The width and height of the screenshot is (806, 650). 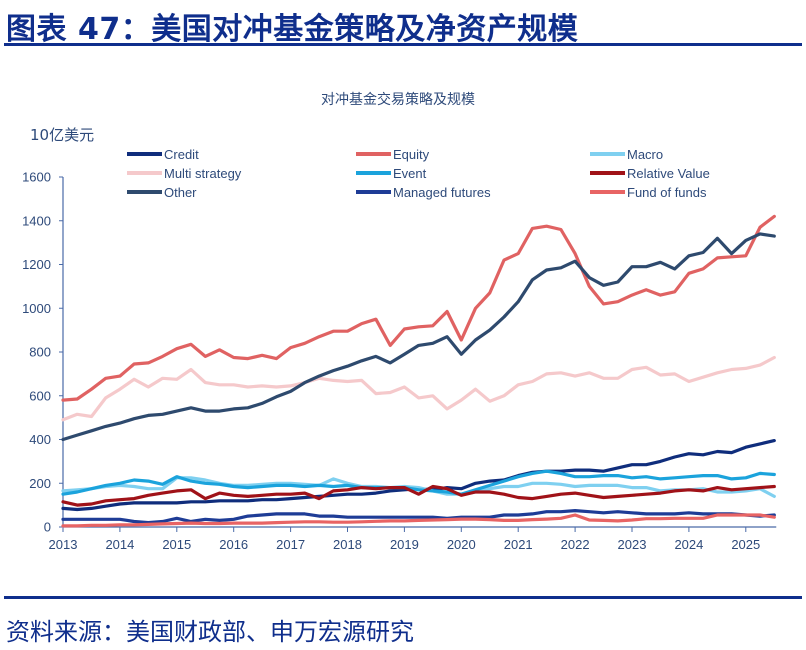 I want to click on legend-label: Macro, so click(x=645, y=154).